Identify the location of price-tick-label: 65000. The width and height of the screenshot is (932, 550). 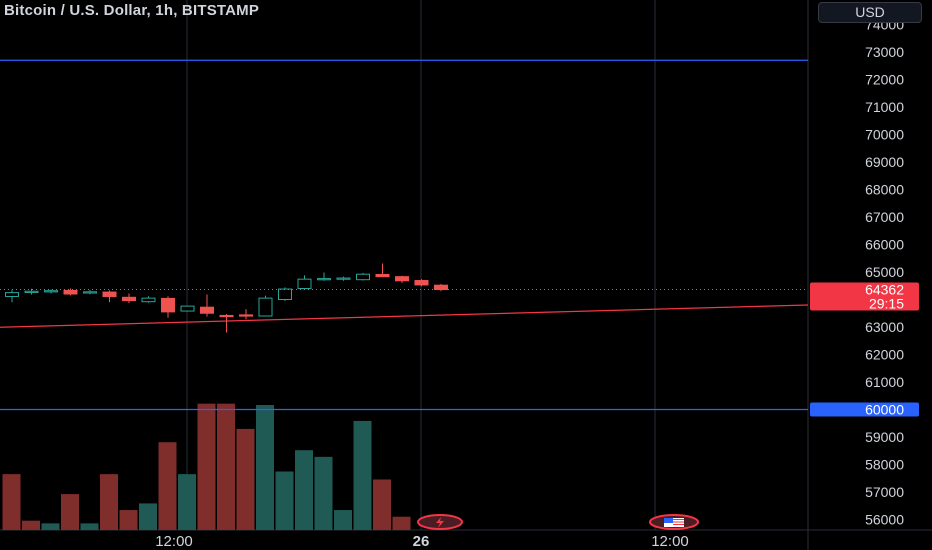
(884, 272).